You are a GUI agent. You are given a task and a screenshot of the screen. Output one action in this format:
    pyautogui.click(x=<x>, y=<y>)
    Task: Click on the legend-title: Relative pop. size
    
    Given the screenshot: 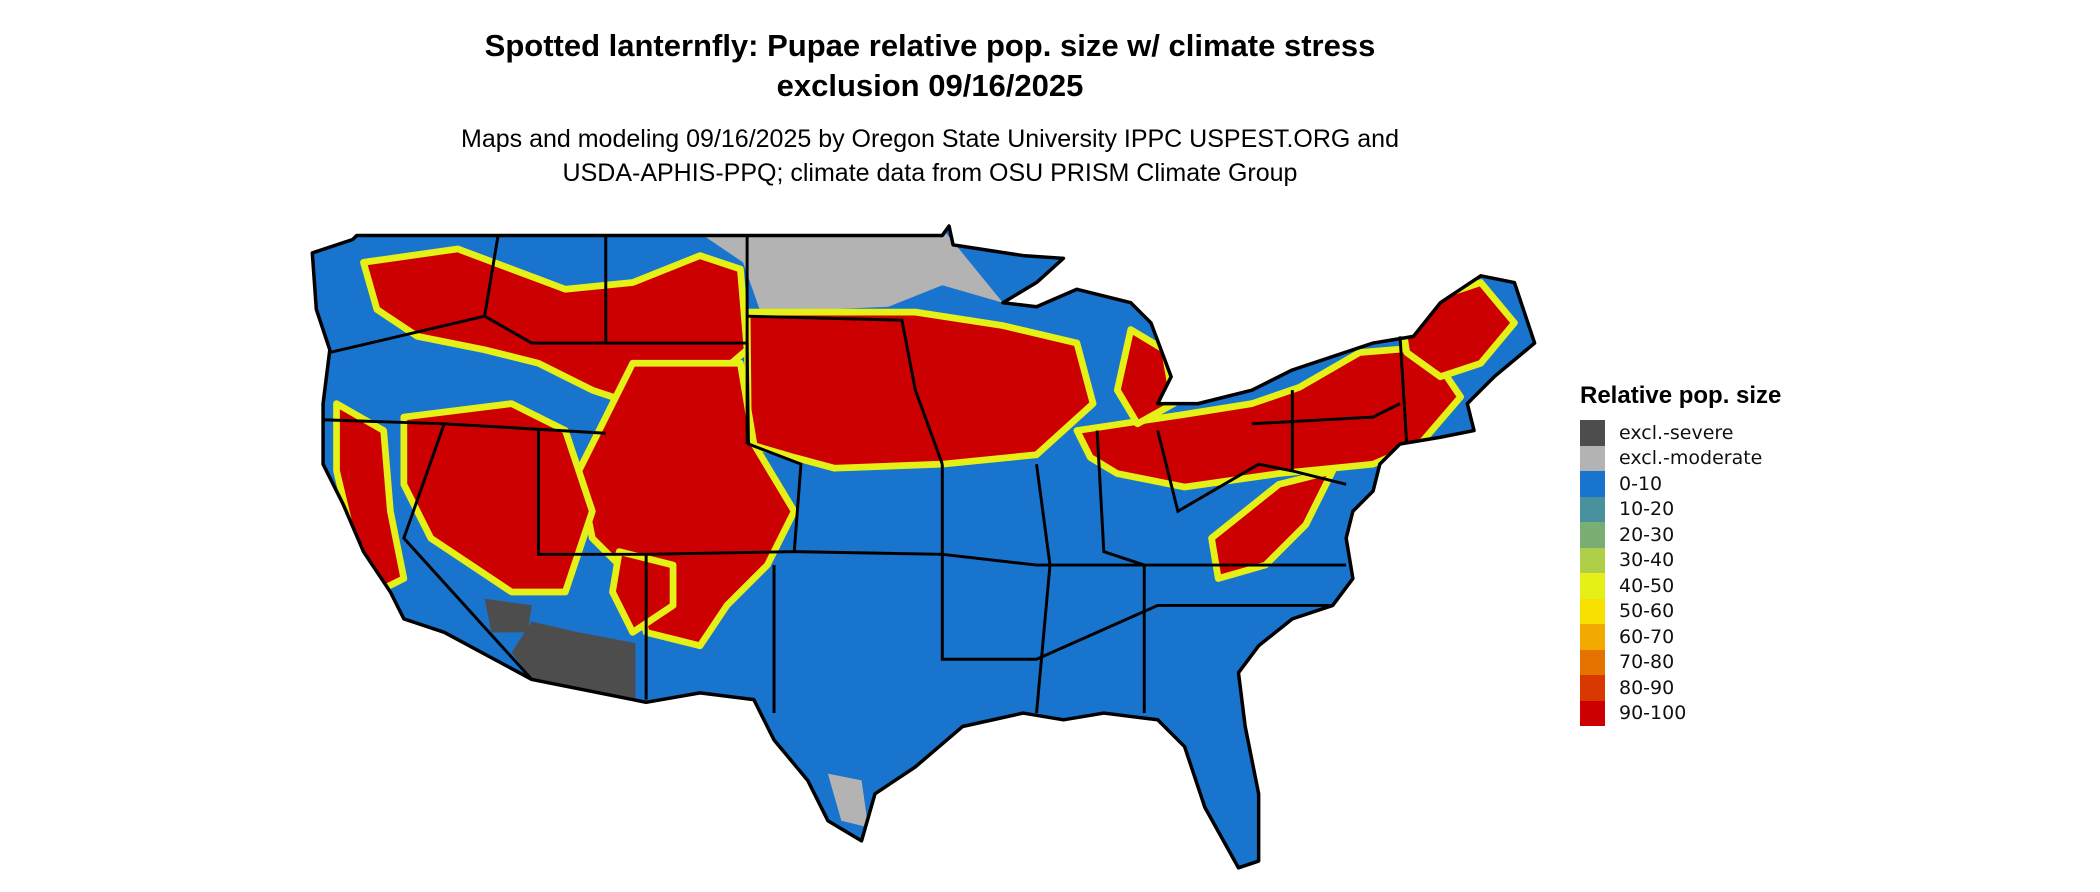 What is the action you would take?
    pyautogui.click(x=1681, y=395)
    